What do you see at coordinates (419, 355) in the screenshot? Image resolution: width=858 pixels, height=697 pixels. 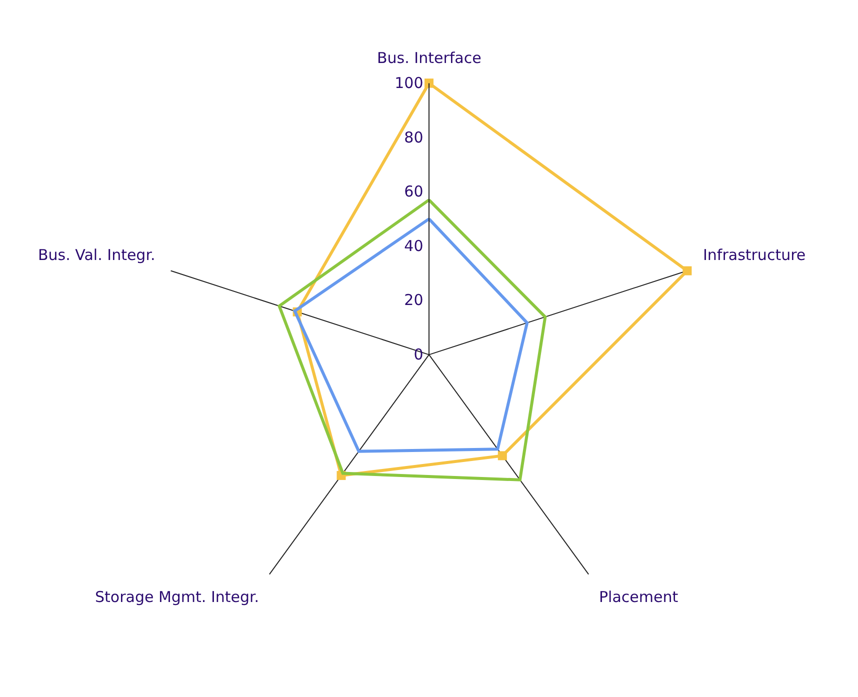 I see `y-tick-label: 0` at bounding box center [419, 355].